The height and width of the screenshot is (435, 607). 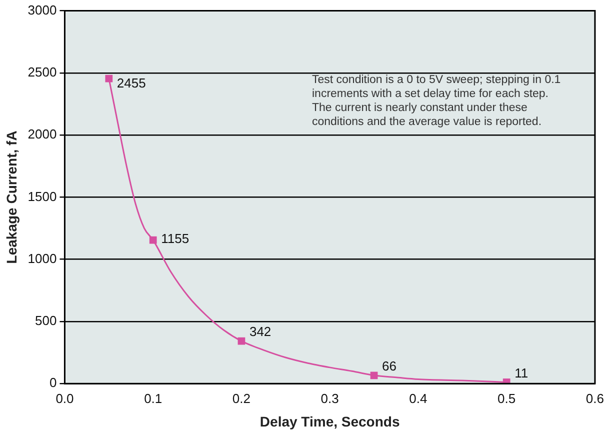 I want to click on x-tick-label: 0.6, so click(x=595, y=398).